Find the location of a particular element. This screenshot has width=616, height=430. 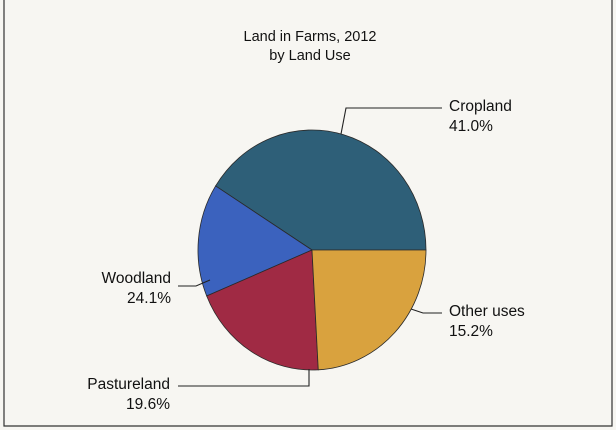

leader-line-pastureland is located at coordinates (244, 378).